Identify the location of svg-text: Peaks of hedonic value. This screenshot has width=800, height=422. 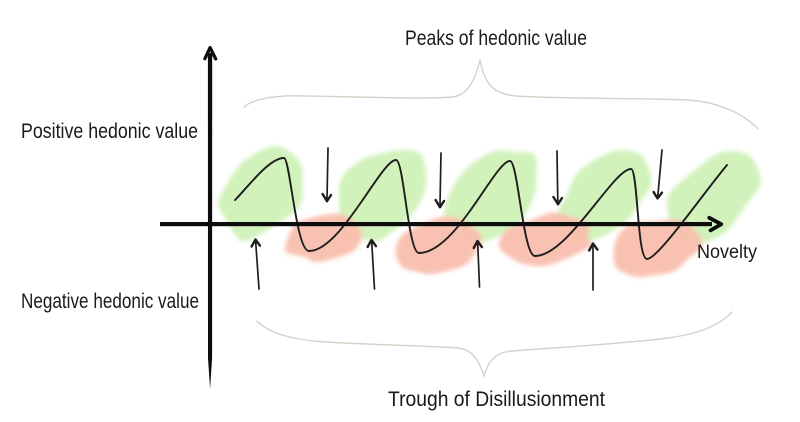
(496, 38).